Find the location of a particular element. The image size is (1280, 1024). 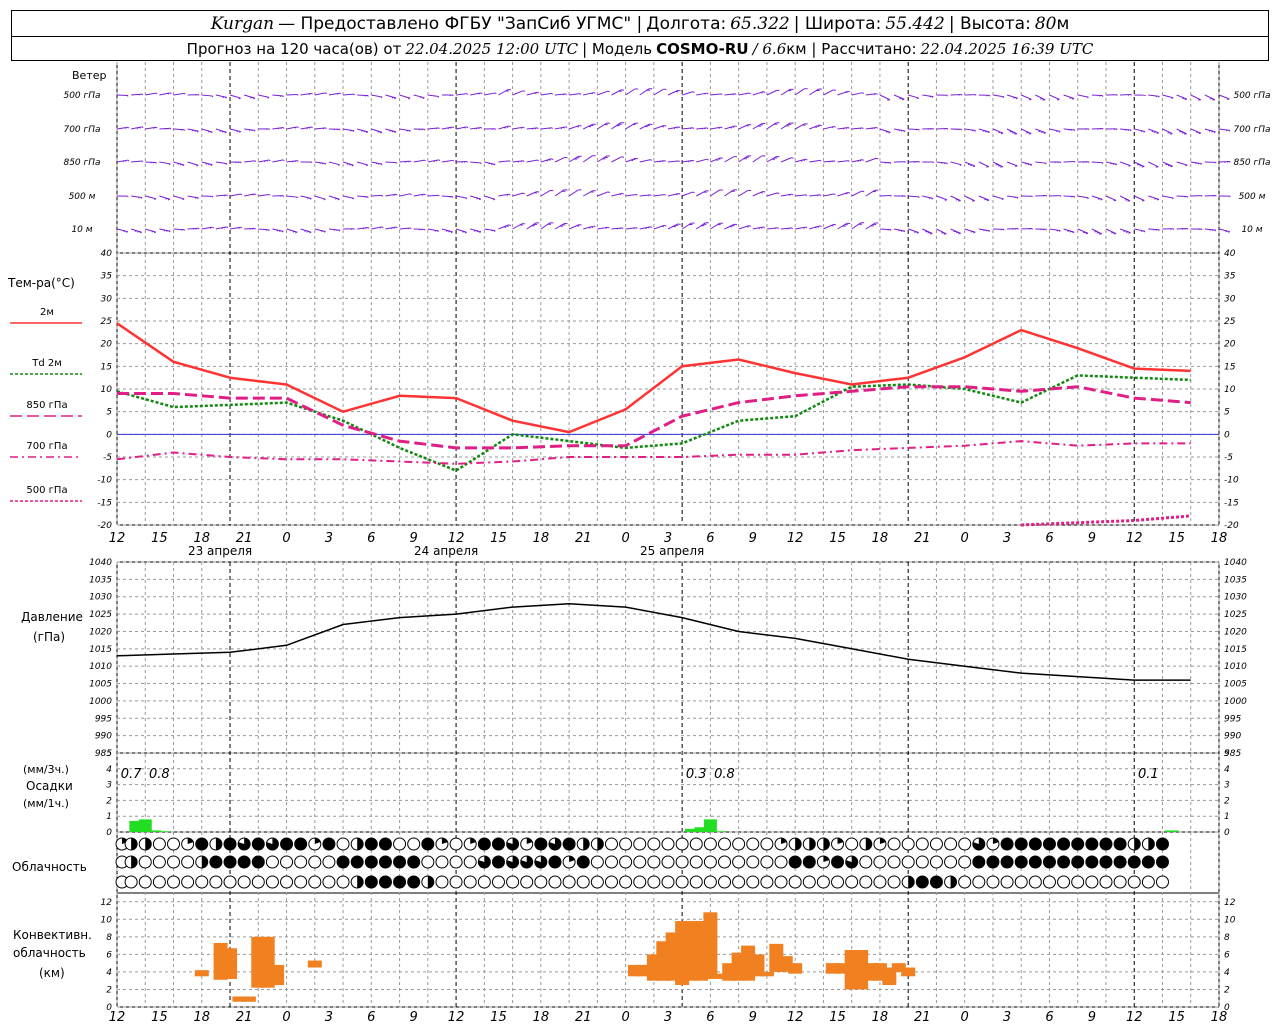

hour-label-bottom: 12 is located at coordinates (1134, 1017).